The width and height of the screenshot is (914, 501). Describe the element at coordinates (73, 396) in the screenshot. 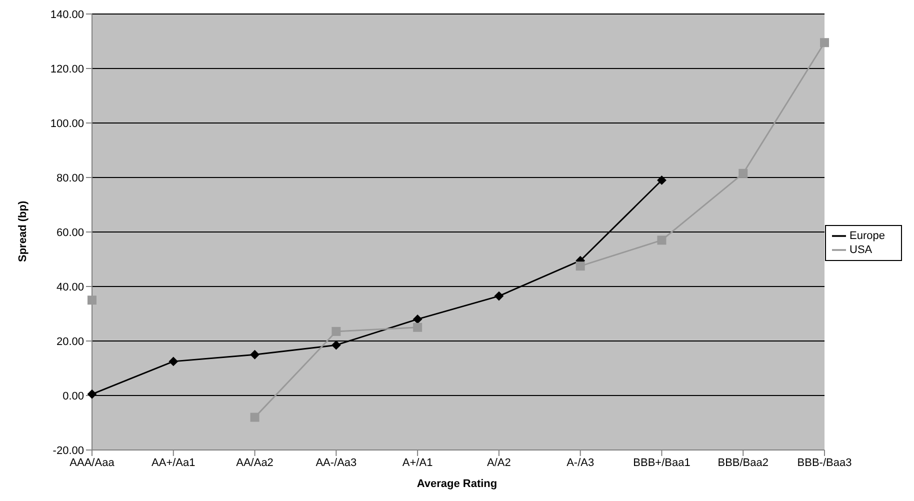

I see `y-tick-label: 0.00` at that location.